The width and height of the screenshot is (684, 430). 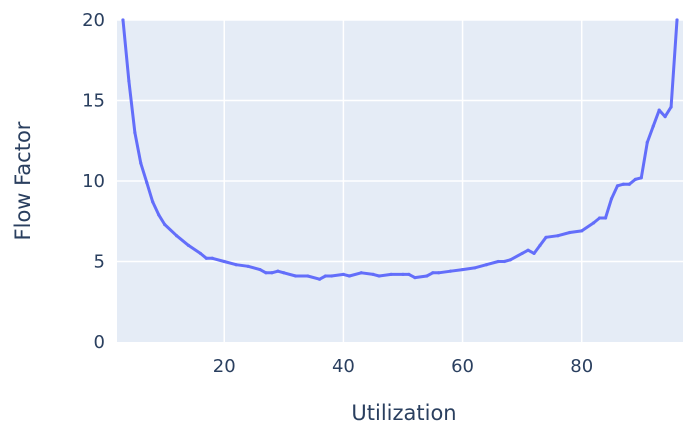 I want to click on y-axis-ticks: 0 5 10 15 20, so click(x=93, y=181).